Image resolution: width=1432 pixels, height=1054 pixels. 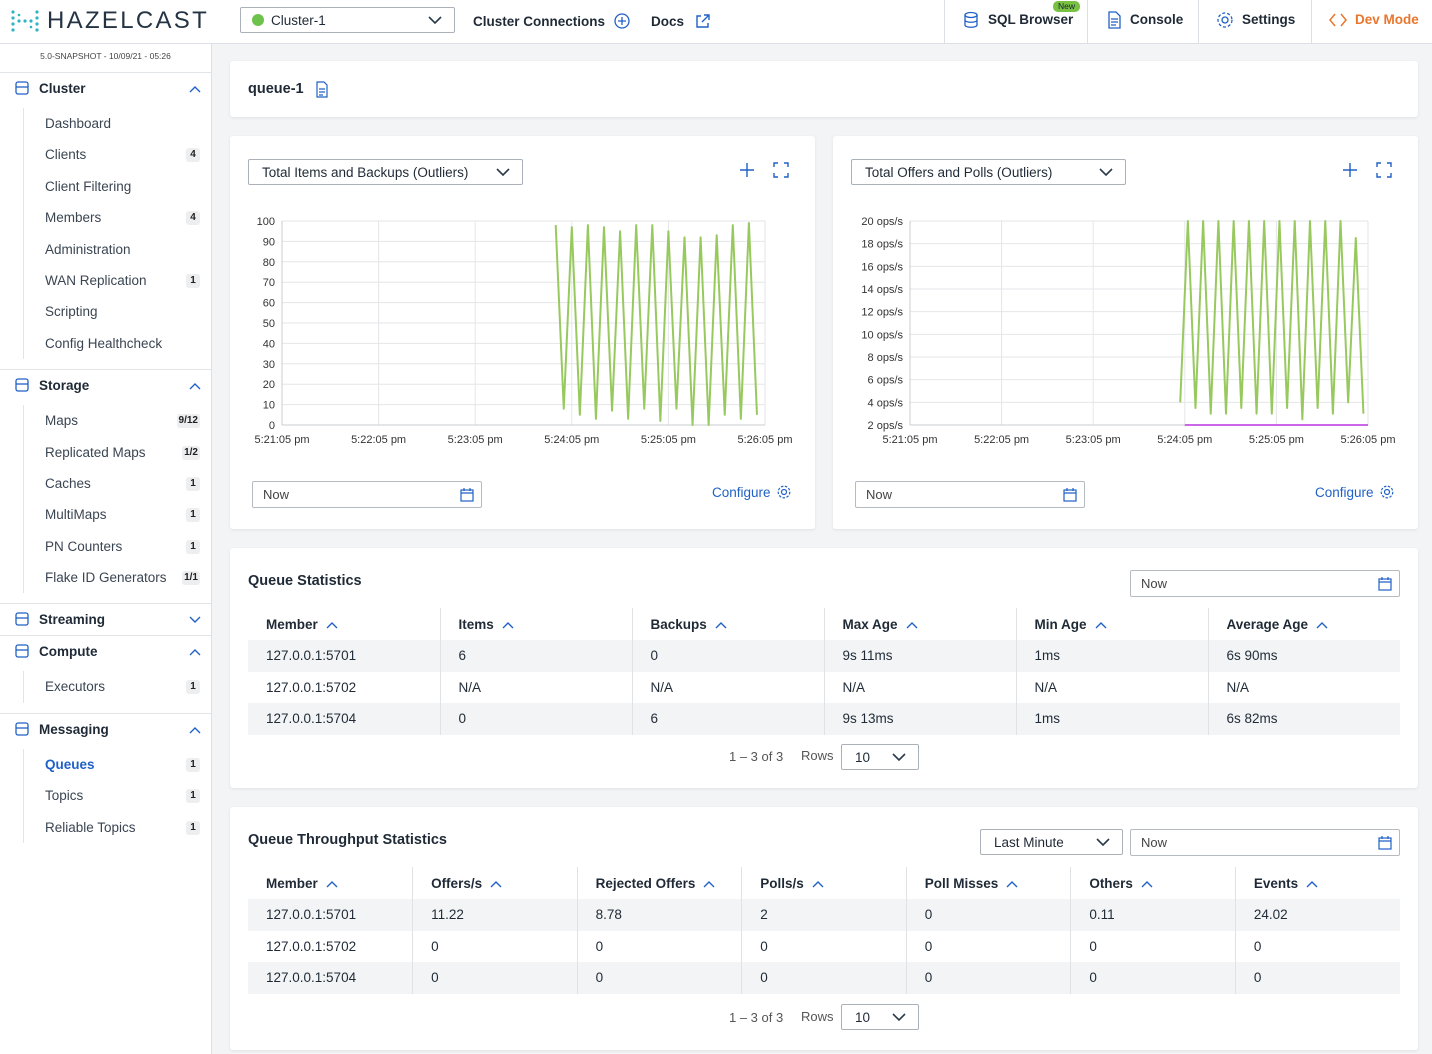 What do you see at coordinates (1304, 656) in the screenshot?
I see `table-cell: 6s 90ms` at bounding box center [1304, 656].